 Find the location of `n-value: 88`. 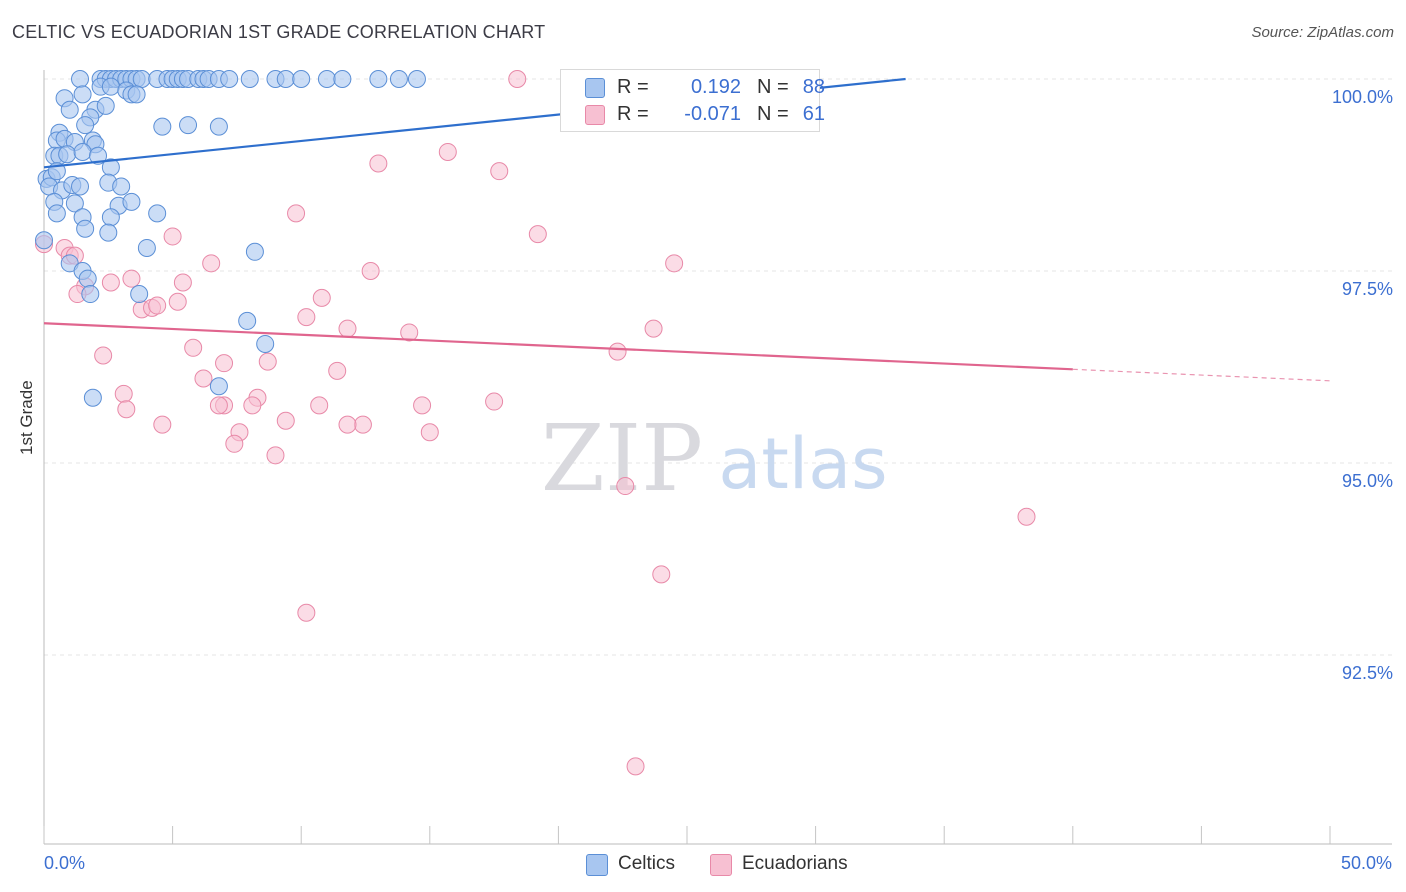

n-value: 88 is located at coordinates (813, 87).